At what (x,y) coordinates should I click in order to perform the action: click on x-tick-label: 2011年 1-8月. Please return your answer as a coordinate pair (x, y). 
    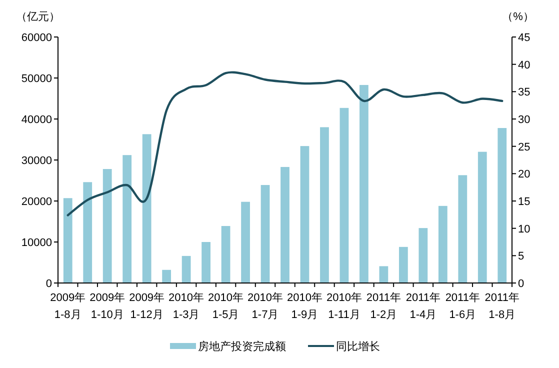
    Looking at the image, I should click on (502, 306).